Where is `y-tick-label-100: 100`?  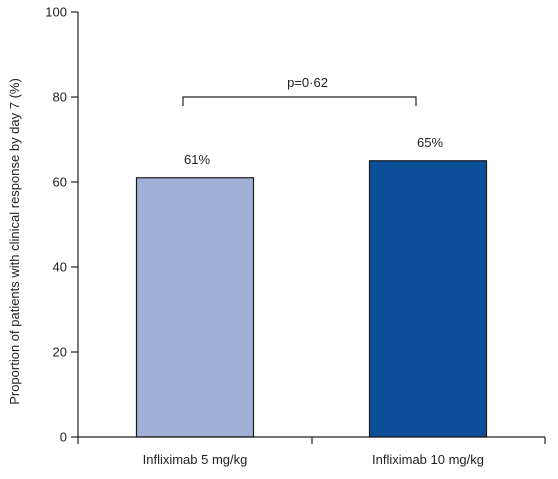
y-tick-label-100: 100 is located at coordinates (56, 12).